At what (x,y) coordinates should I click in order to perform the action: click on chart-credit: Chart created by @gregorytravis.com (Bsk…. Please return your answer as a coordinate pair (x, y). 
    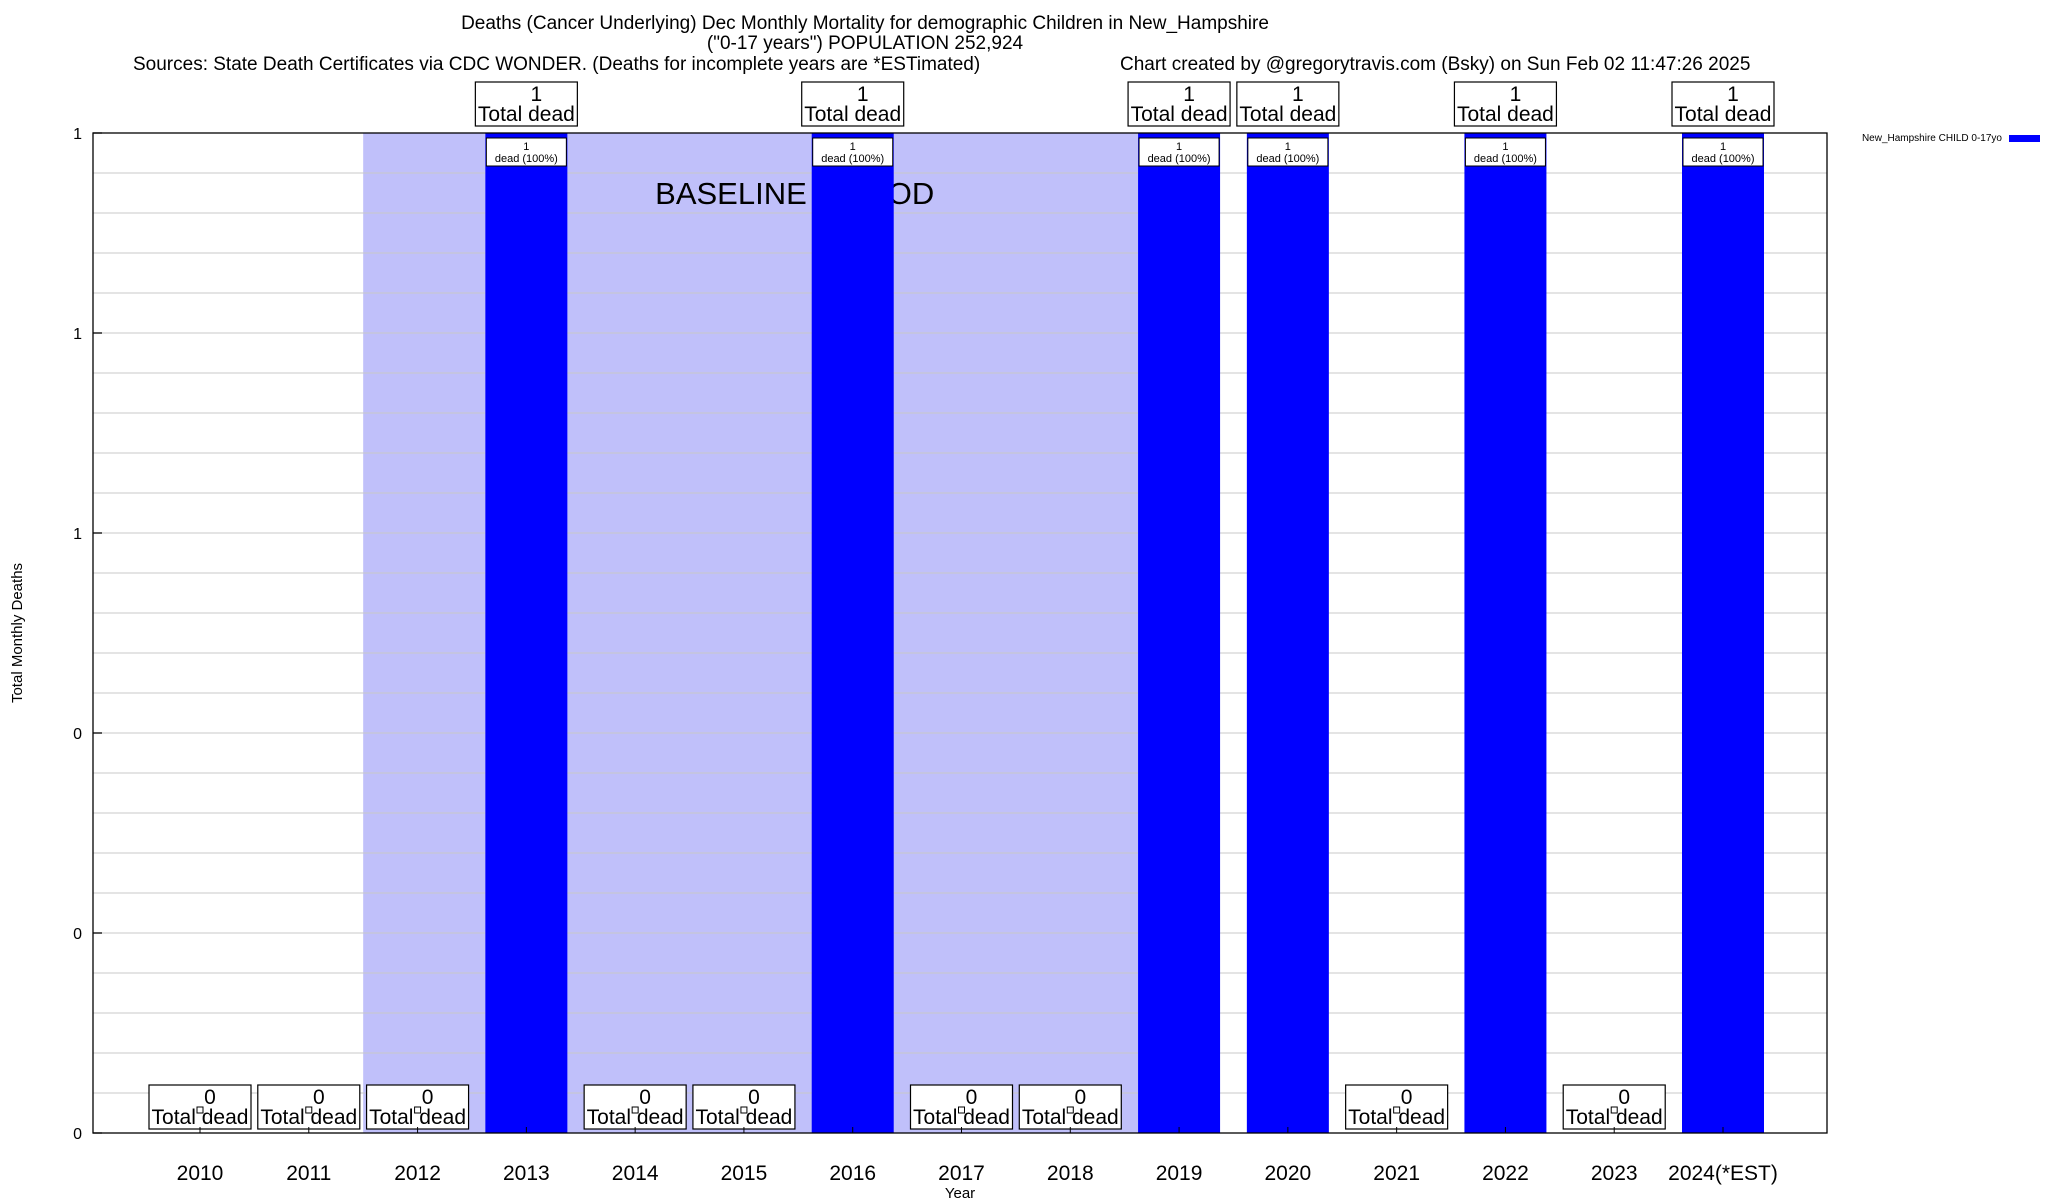
    Looking at the image, I should click on (1435, 64).